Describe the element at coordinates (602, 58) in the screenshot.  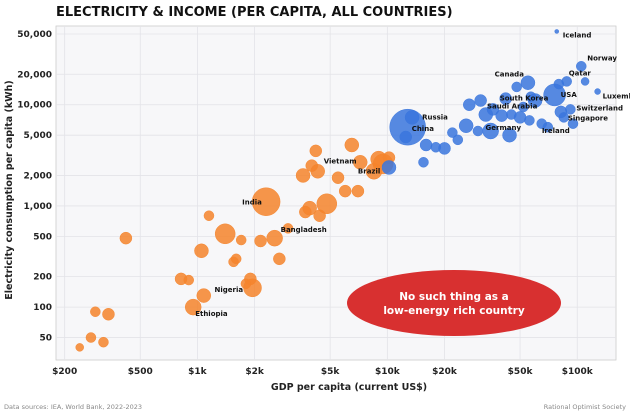
I see `country-label: Norway` at that location.